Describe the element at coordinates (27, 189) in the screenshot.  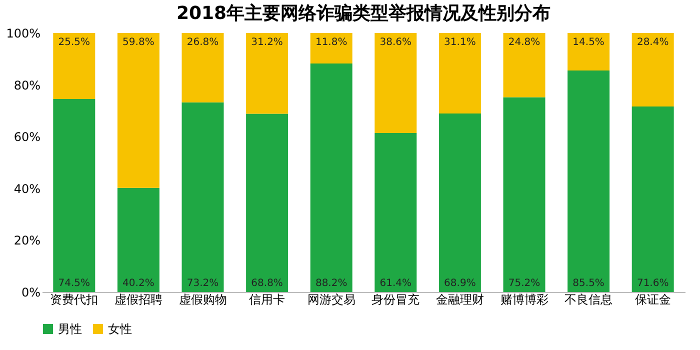
I see `y-tick-label: 40%` at that location.